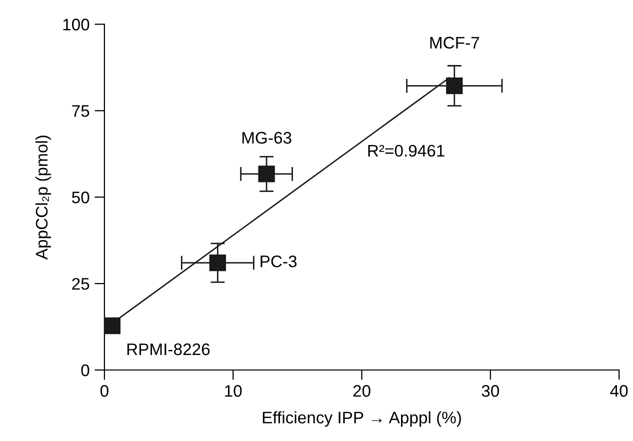 The width and height of the screenshot is (633, 441). Describe the element at coordinates (278, 261) in the screenshot. I see `annotation: PC-3` at that location.